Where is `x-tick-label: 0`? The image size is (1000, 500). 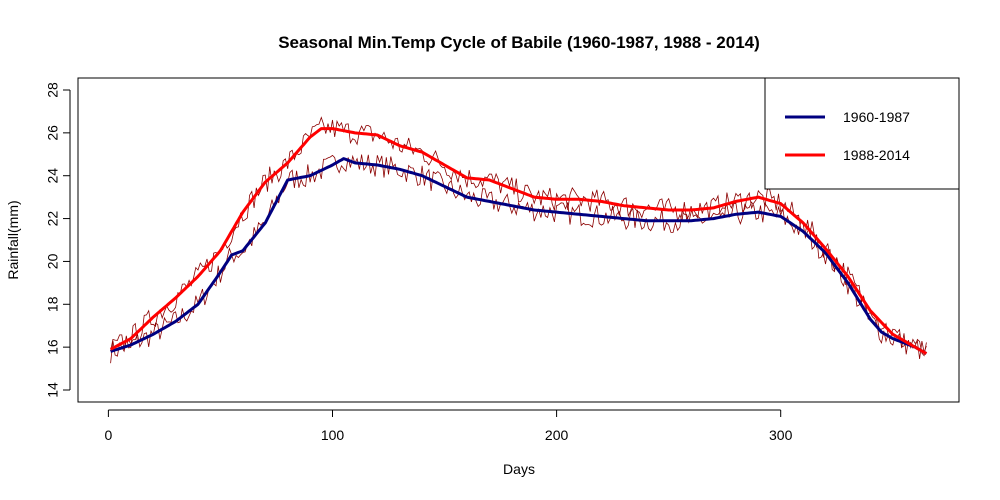 x-tick-label: 0 is located at coordinates (108, 435).